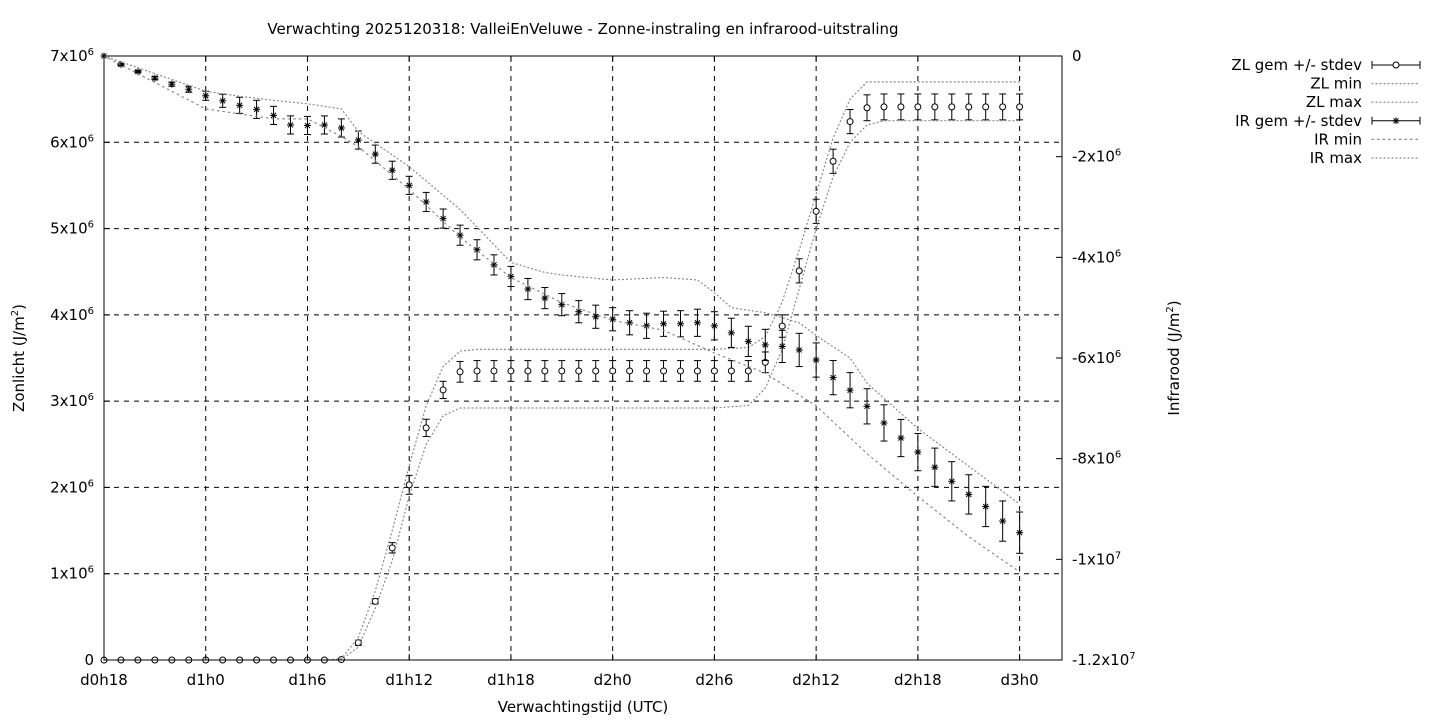  Describe the element at coordinates (1093, 559) in the screenshot. I see `y2-tick-label-base: -1x10` at that location.